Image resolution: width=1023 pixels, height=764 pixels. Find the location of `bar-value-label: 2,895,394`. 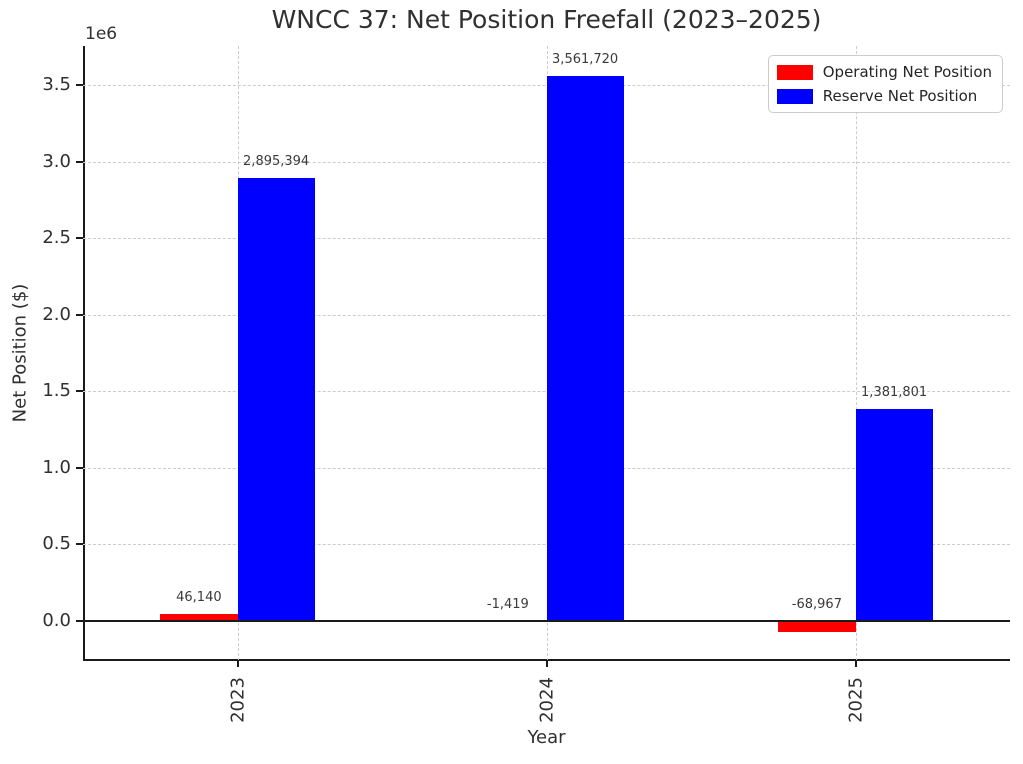

bar-value-label: 2,895,394 is located at coordinates (276, 161).